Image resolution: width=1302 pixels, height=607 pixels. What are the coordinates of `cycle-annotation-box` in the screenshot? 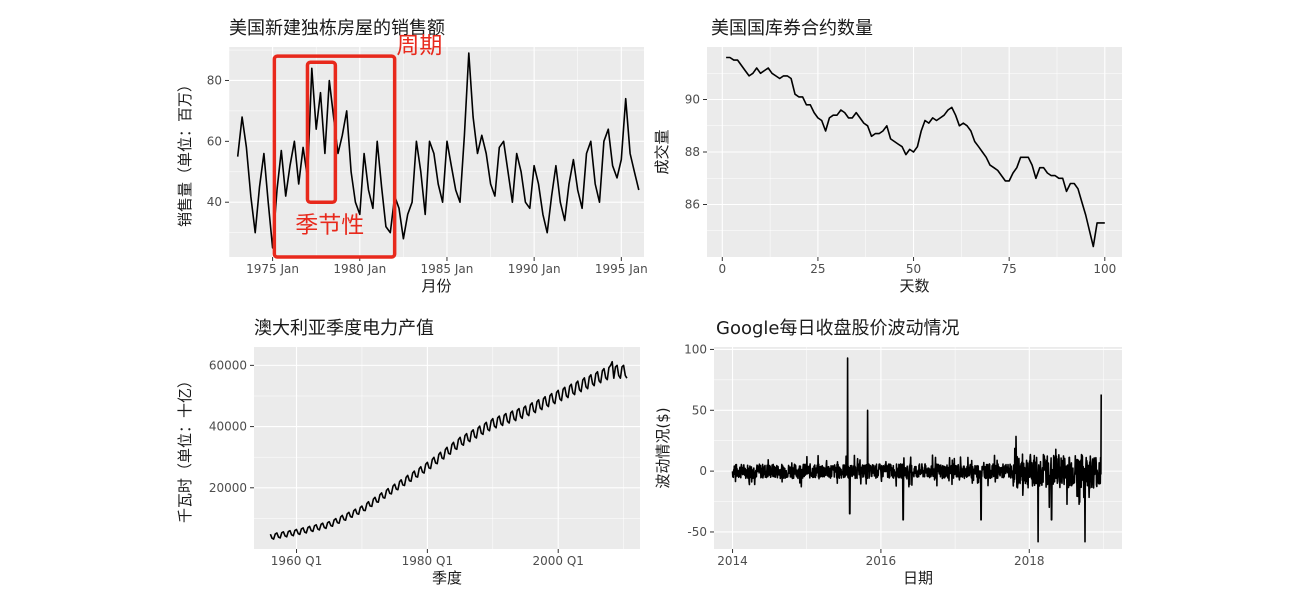 It's located at (334, 156).